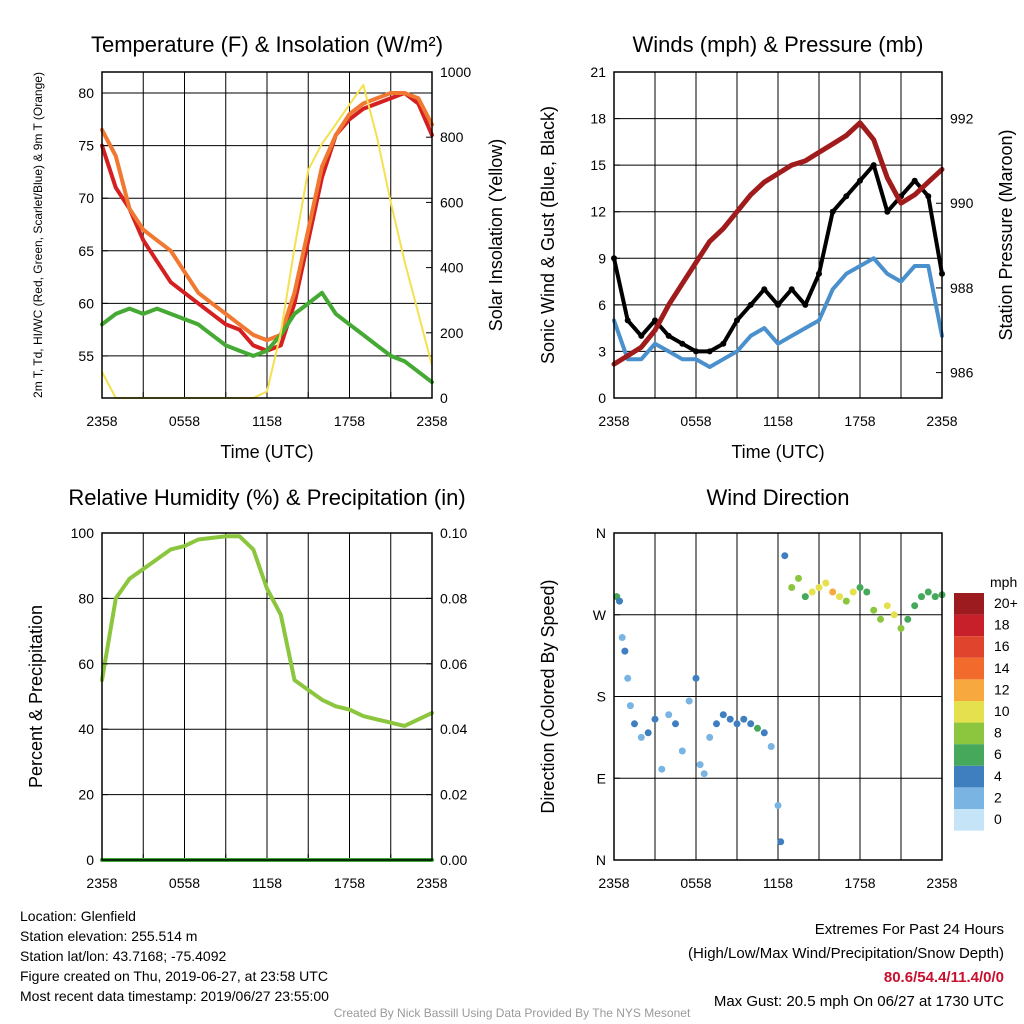 Image resolution: width=1024 pixels, height=1024 pixels. Describe the element at coordinates (962, 119) in the screenshot. I see `y2-tick-label: 992` at that location.